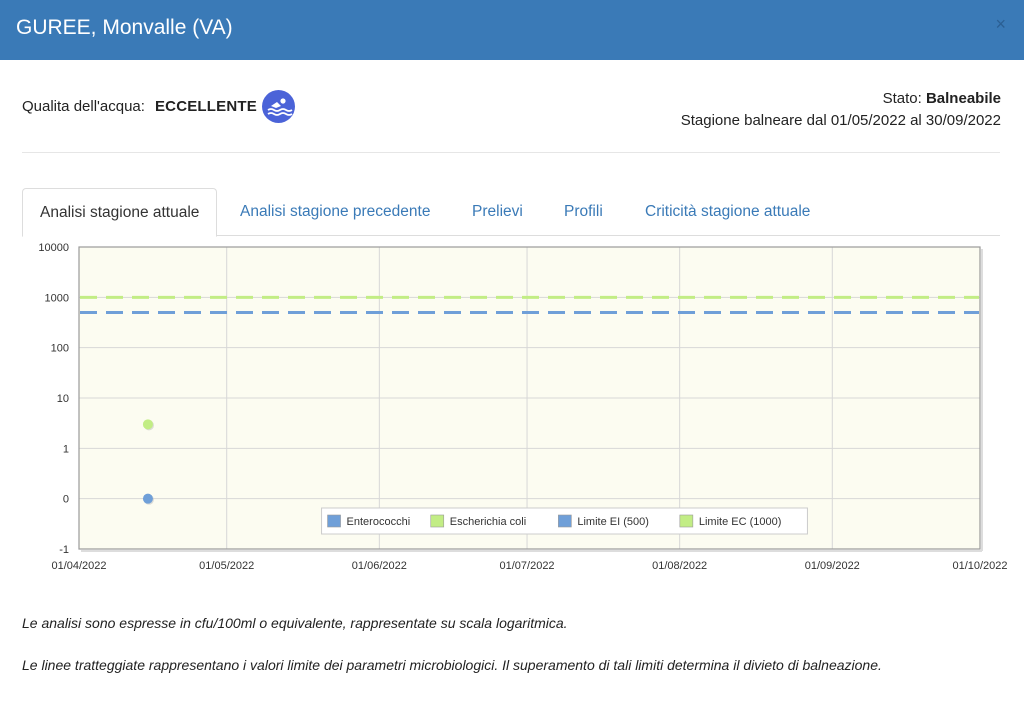 Image resolution: width=1024 pixels, height=712 pixels. Describe the element at coordinates (66, 449) in the screenshot. I see `y-tick-label: 1` at that location.